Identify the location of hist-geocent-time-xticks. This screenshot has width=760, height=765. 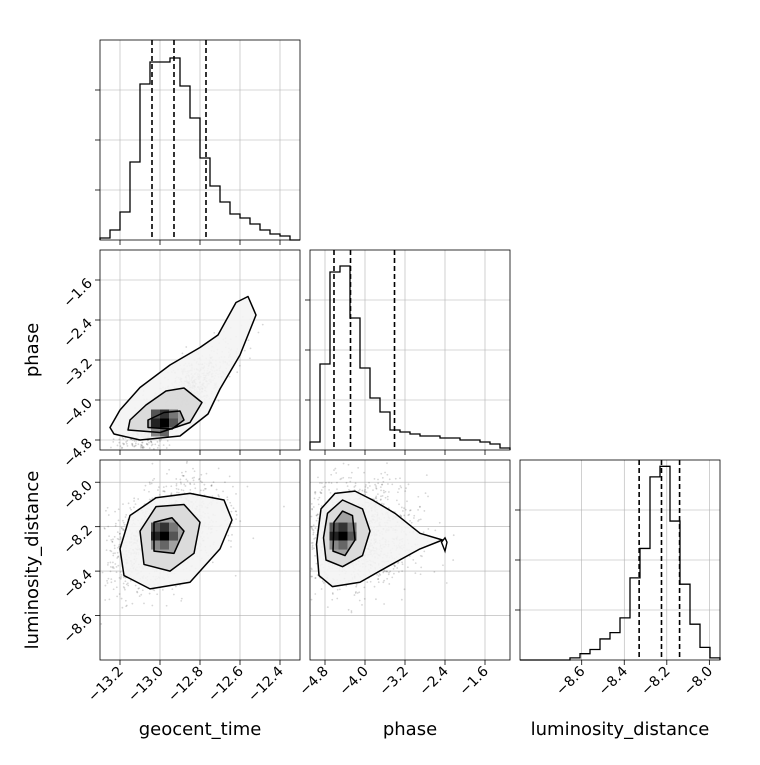
(200, 242).